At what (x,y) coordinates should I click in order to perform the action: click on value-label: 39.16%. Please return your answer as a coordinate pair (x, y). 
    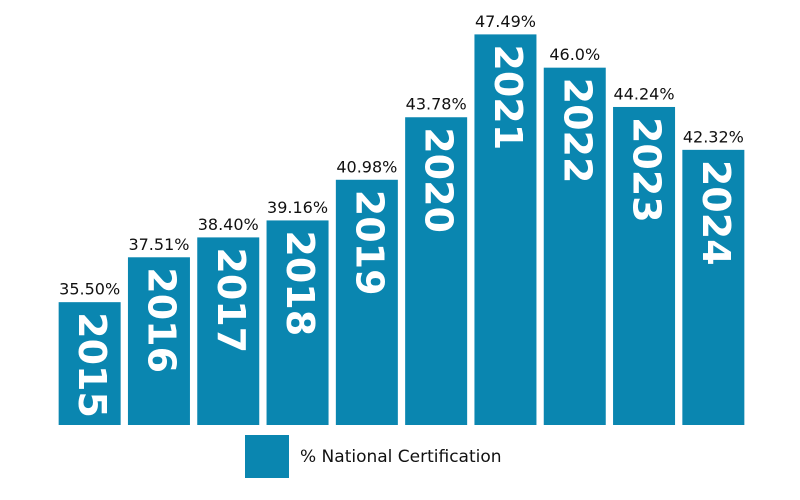
    Looking at the image, I should click on (297, 207).